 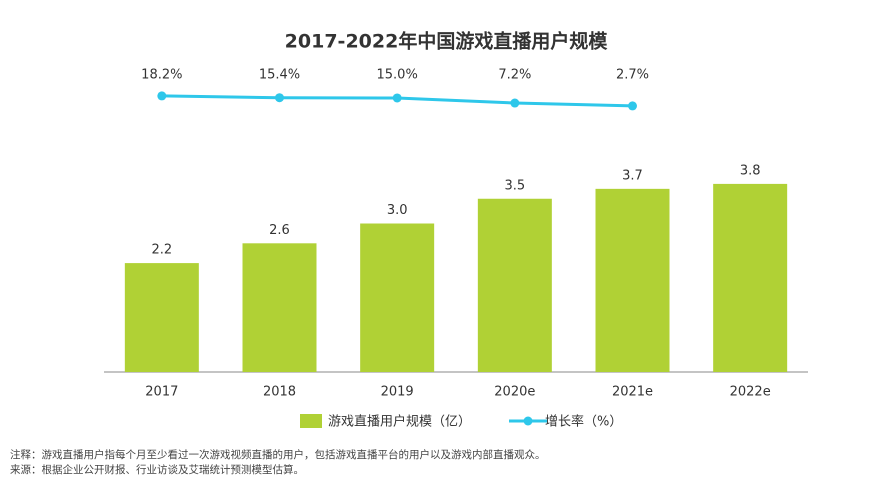 What do you see at coordinates (514, 75) in the screenshot?
I see `line-value-label: 7.2%` at bounding box center [514, 75].